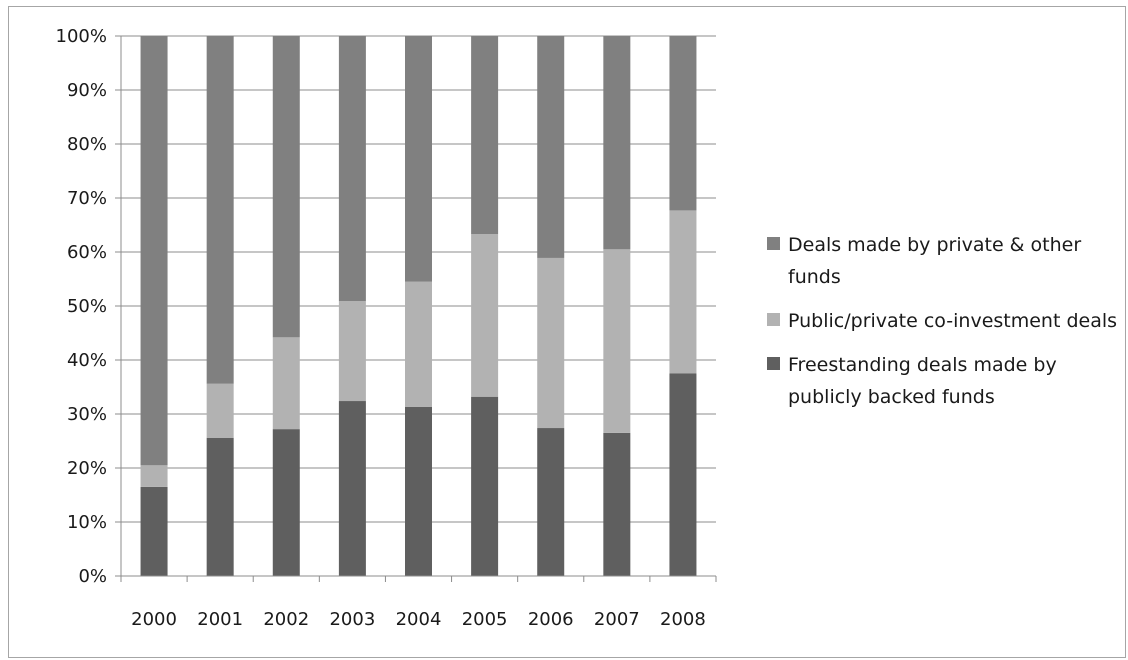  I want to click on legend-item-coinvestment: Public/private co-investment deals, so click(947, 321).